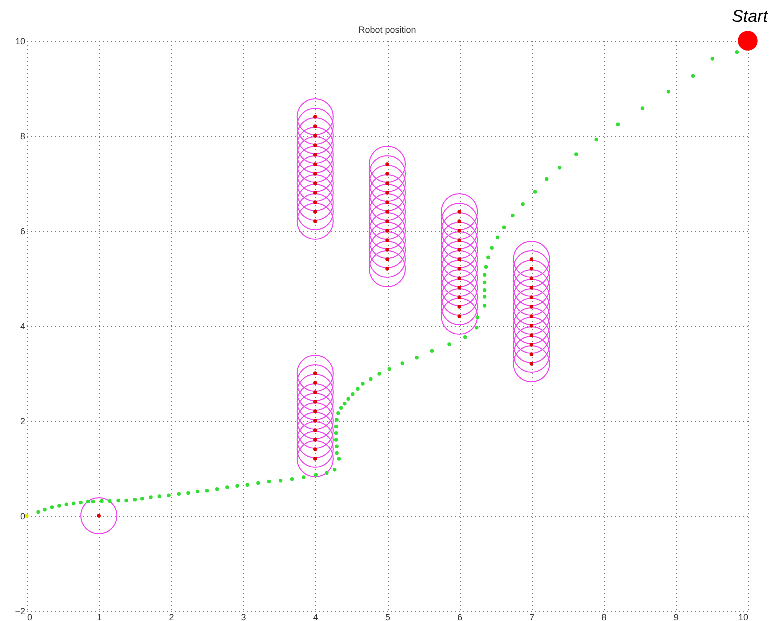  Describe the element at coordinates (23, 231) in the screenshot. I see `y-tick-label: 6` at that location.